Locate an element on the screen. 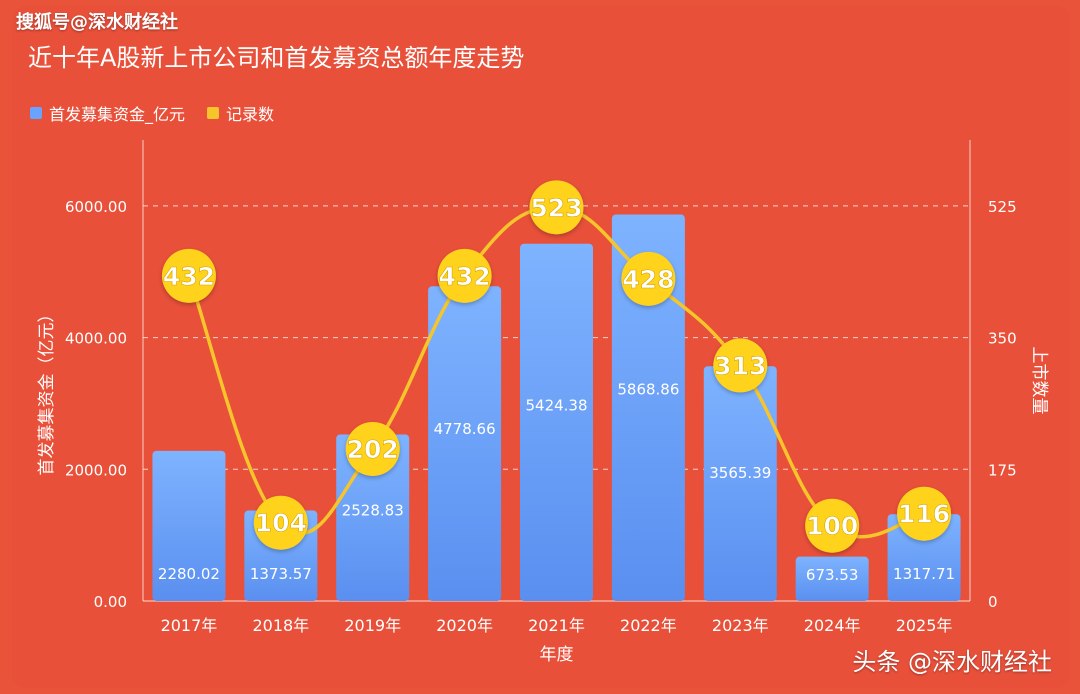 The height and width of the screenshot is (694, 1080). y-tick-label: 6000.00 is located at coordinates (96, 207).